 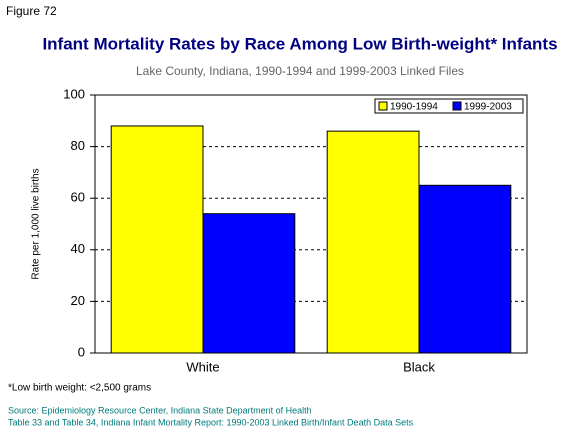 What do you see at coordinates (419, 366) in the screenshot?
I see `x-tick-label: Black` at bounding box center [419, 366].